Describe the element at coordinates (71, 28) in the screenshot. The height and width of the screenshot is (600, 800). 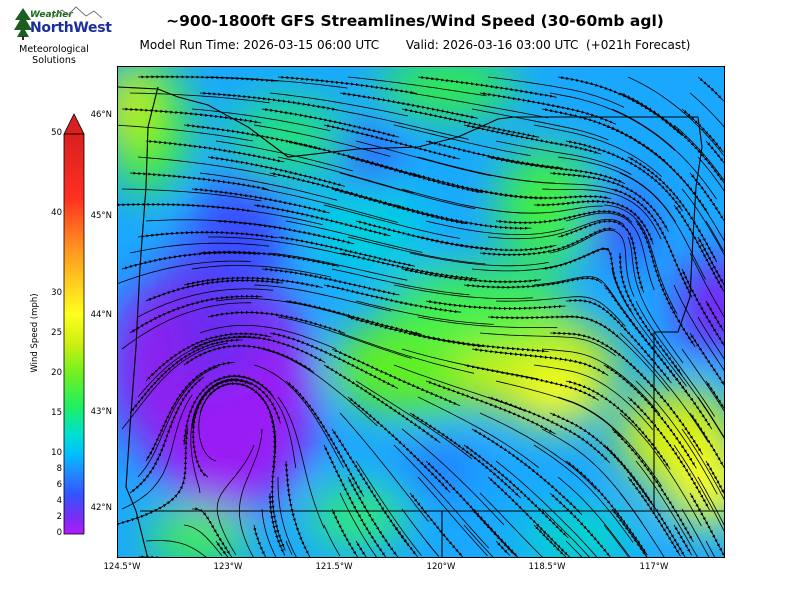
I see `logo-northwest-text: NorthWest` at that location.